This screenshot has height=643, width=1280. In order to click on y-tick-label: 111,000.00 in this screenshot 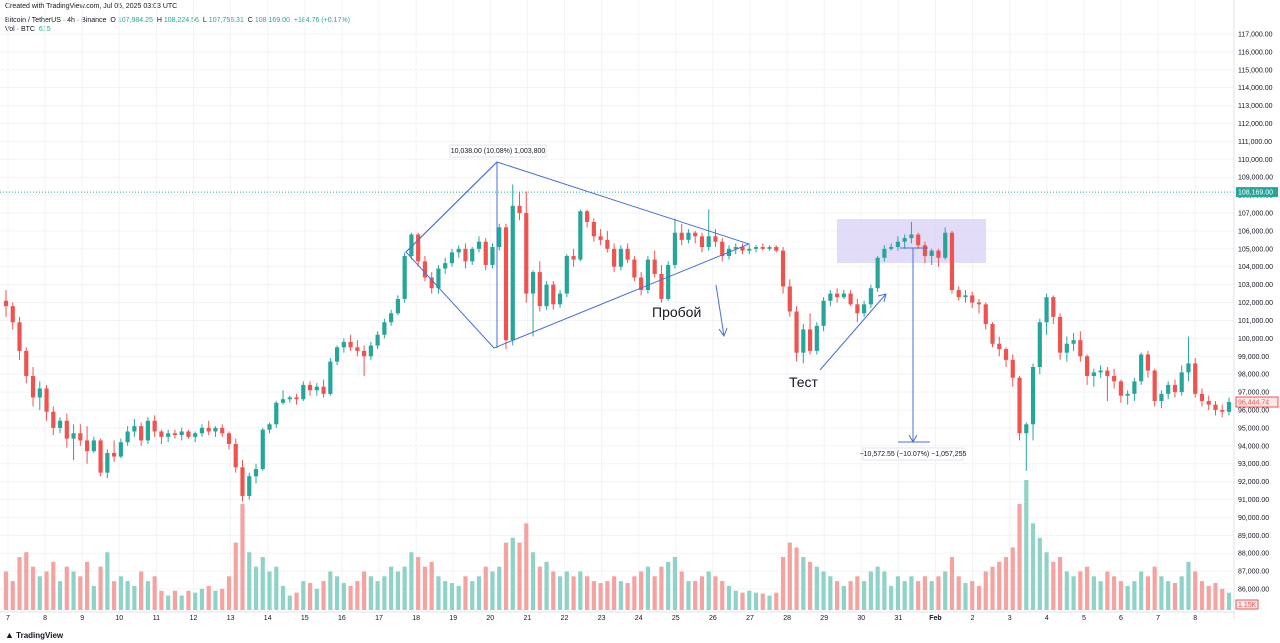, I will do `click(1255, 142)`.